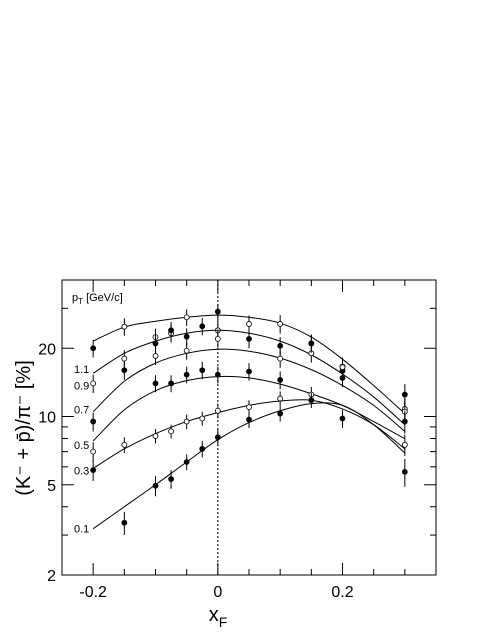 Image resolution: width=491 pixels, height=635 pixels. What do you see at coordinates (51, 576) in the screenshot?
I see `y-tick-label: 2` at bounding box center [51, 576].